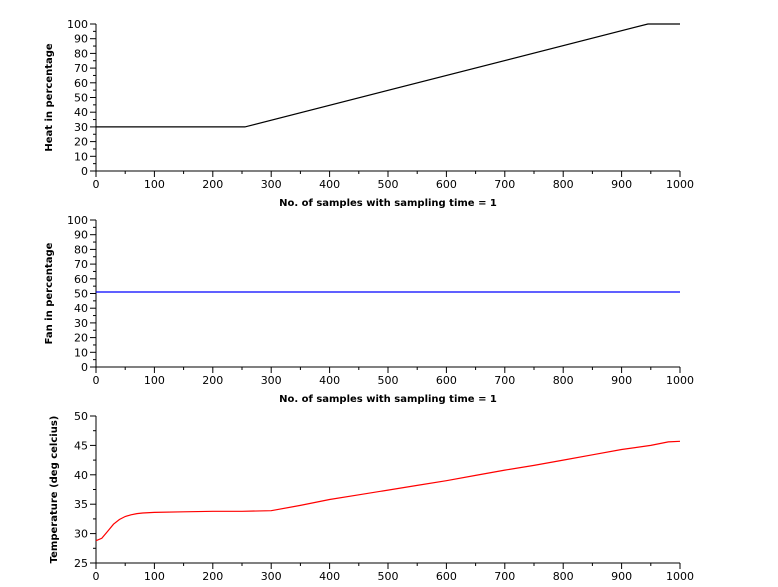 The height and width of the screenshot is (587, 778). What do you see at coordinates (54, 490) in the screenshot?
I see `y-axis-label: Temperature (deg celcius)` at bounding box center [54, 490].